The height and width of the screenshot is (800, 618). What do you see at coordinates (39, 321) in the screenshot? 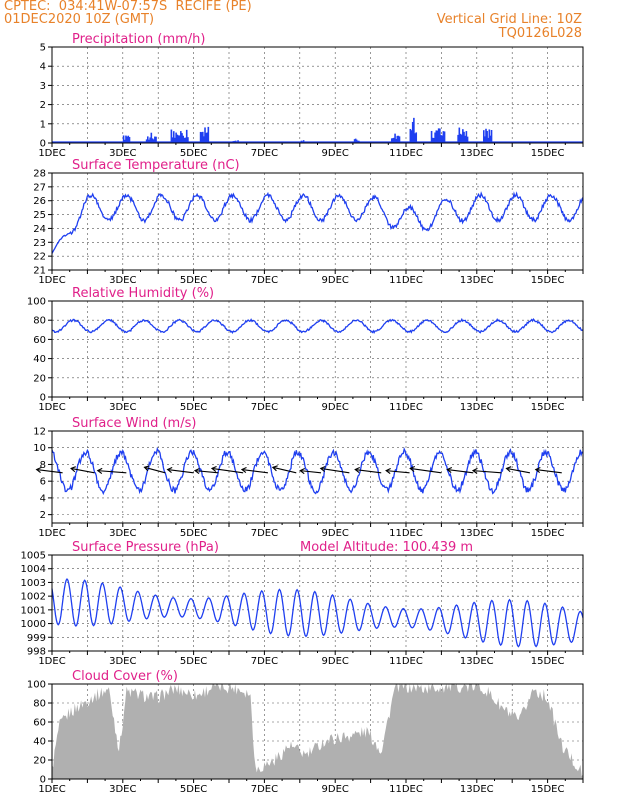
I see `y-tick-label: 80` at bounding box center [39, 321].